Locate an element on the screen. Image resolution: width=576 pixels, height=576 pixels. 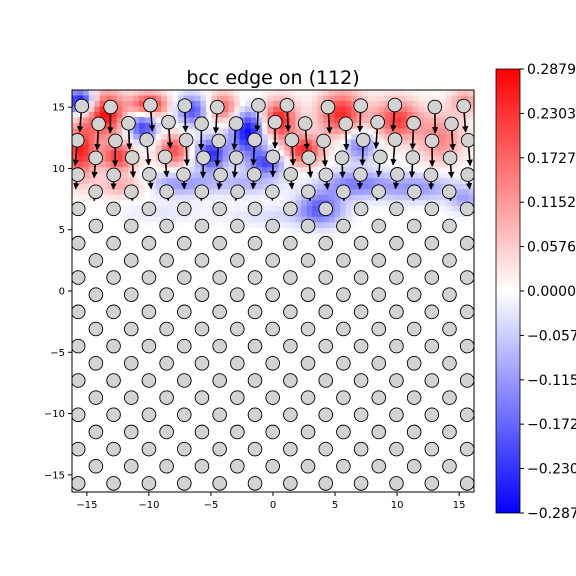
y-tick-label: 0 is located at coordinates (62, 292).